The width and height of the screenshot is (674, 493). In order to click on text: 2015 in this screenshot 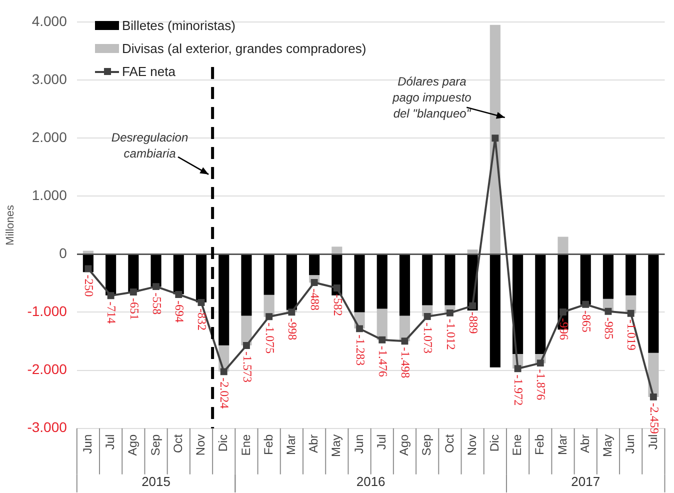, I will do `click(156, 481)`.